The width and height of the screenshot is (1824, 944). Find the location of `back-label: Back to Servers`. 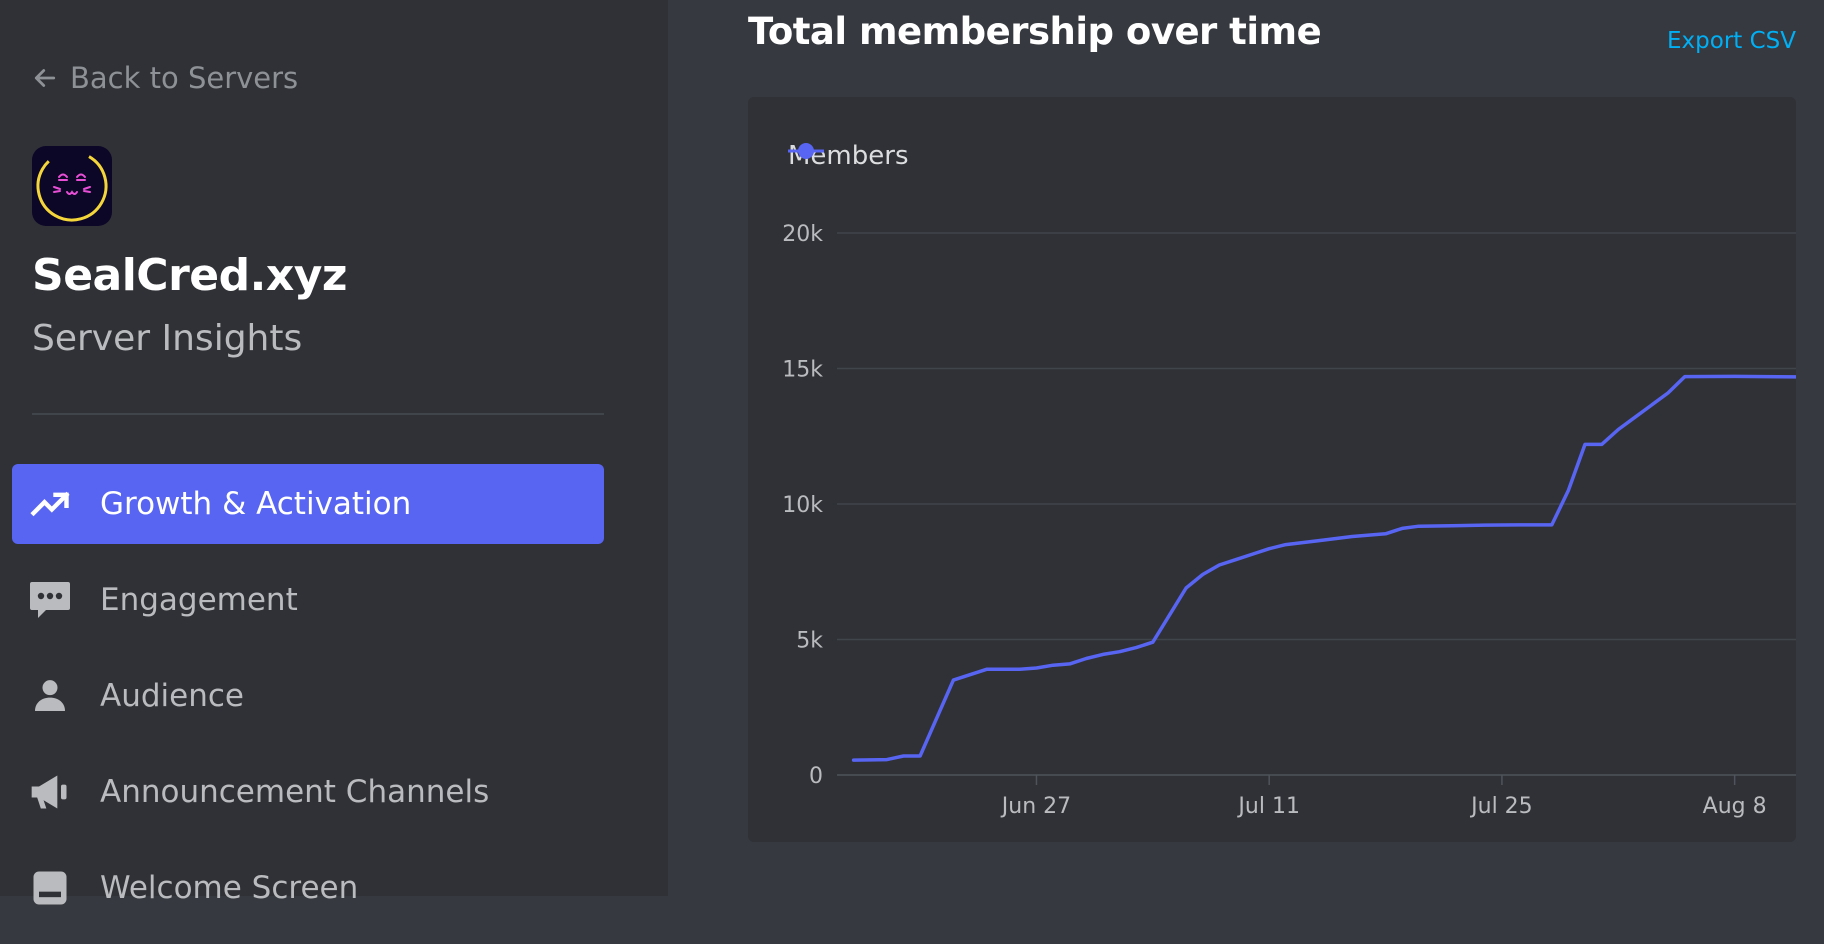

back-label: Back to Servers is located at coordinates (184, 78).